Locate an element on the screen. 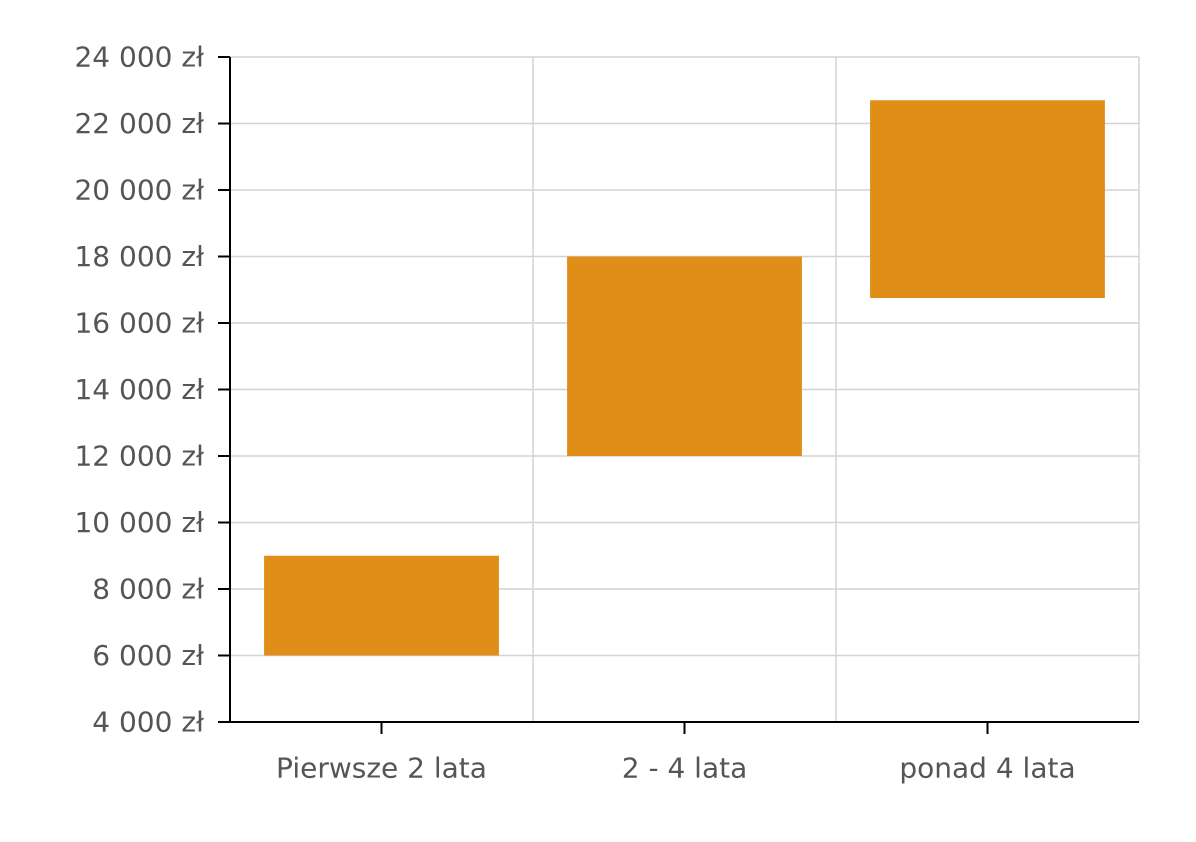  x-tick-label: ponad 4 lata is located at coordinates (987, 768).